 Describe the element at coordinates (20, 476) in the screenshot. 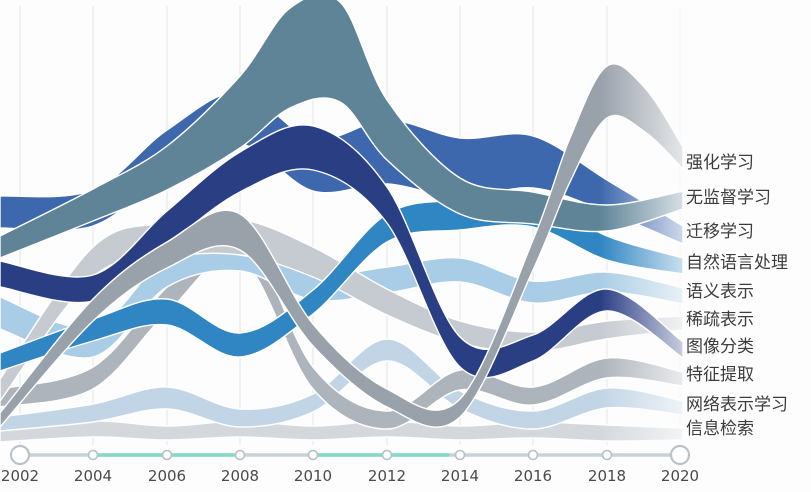

I see `timeline-year-2002: 2002` at that location.